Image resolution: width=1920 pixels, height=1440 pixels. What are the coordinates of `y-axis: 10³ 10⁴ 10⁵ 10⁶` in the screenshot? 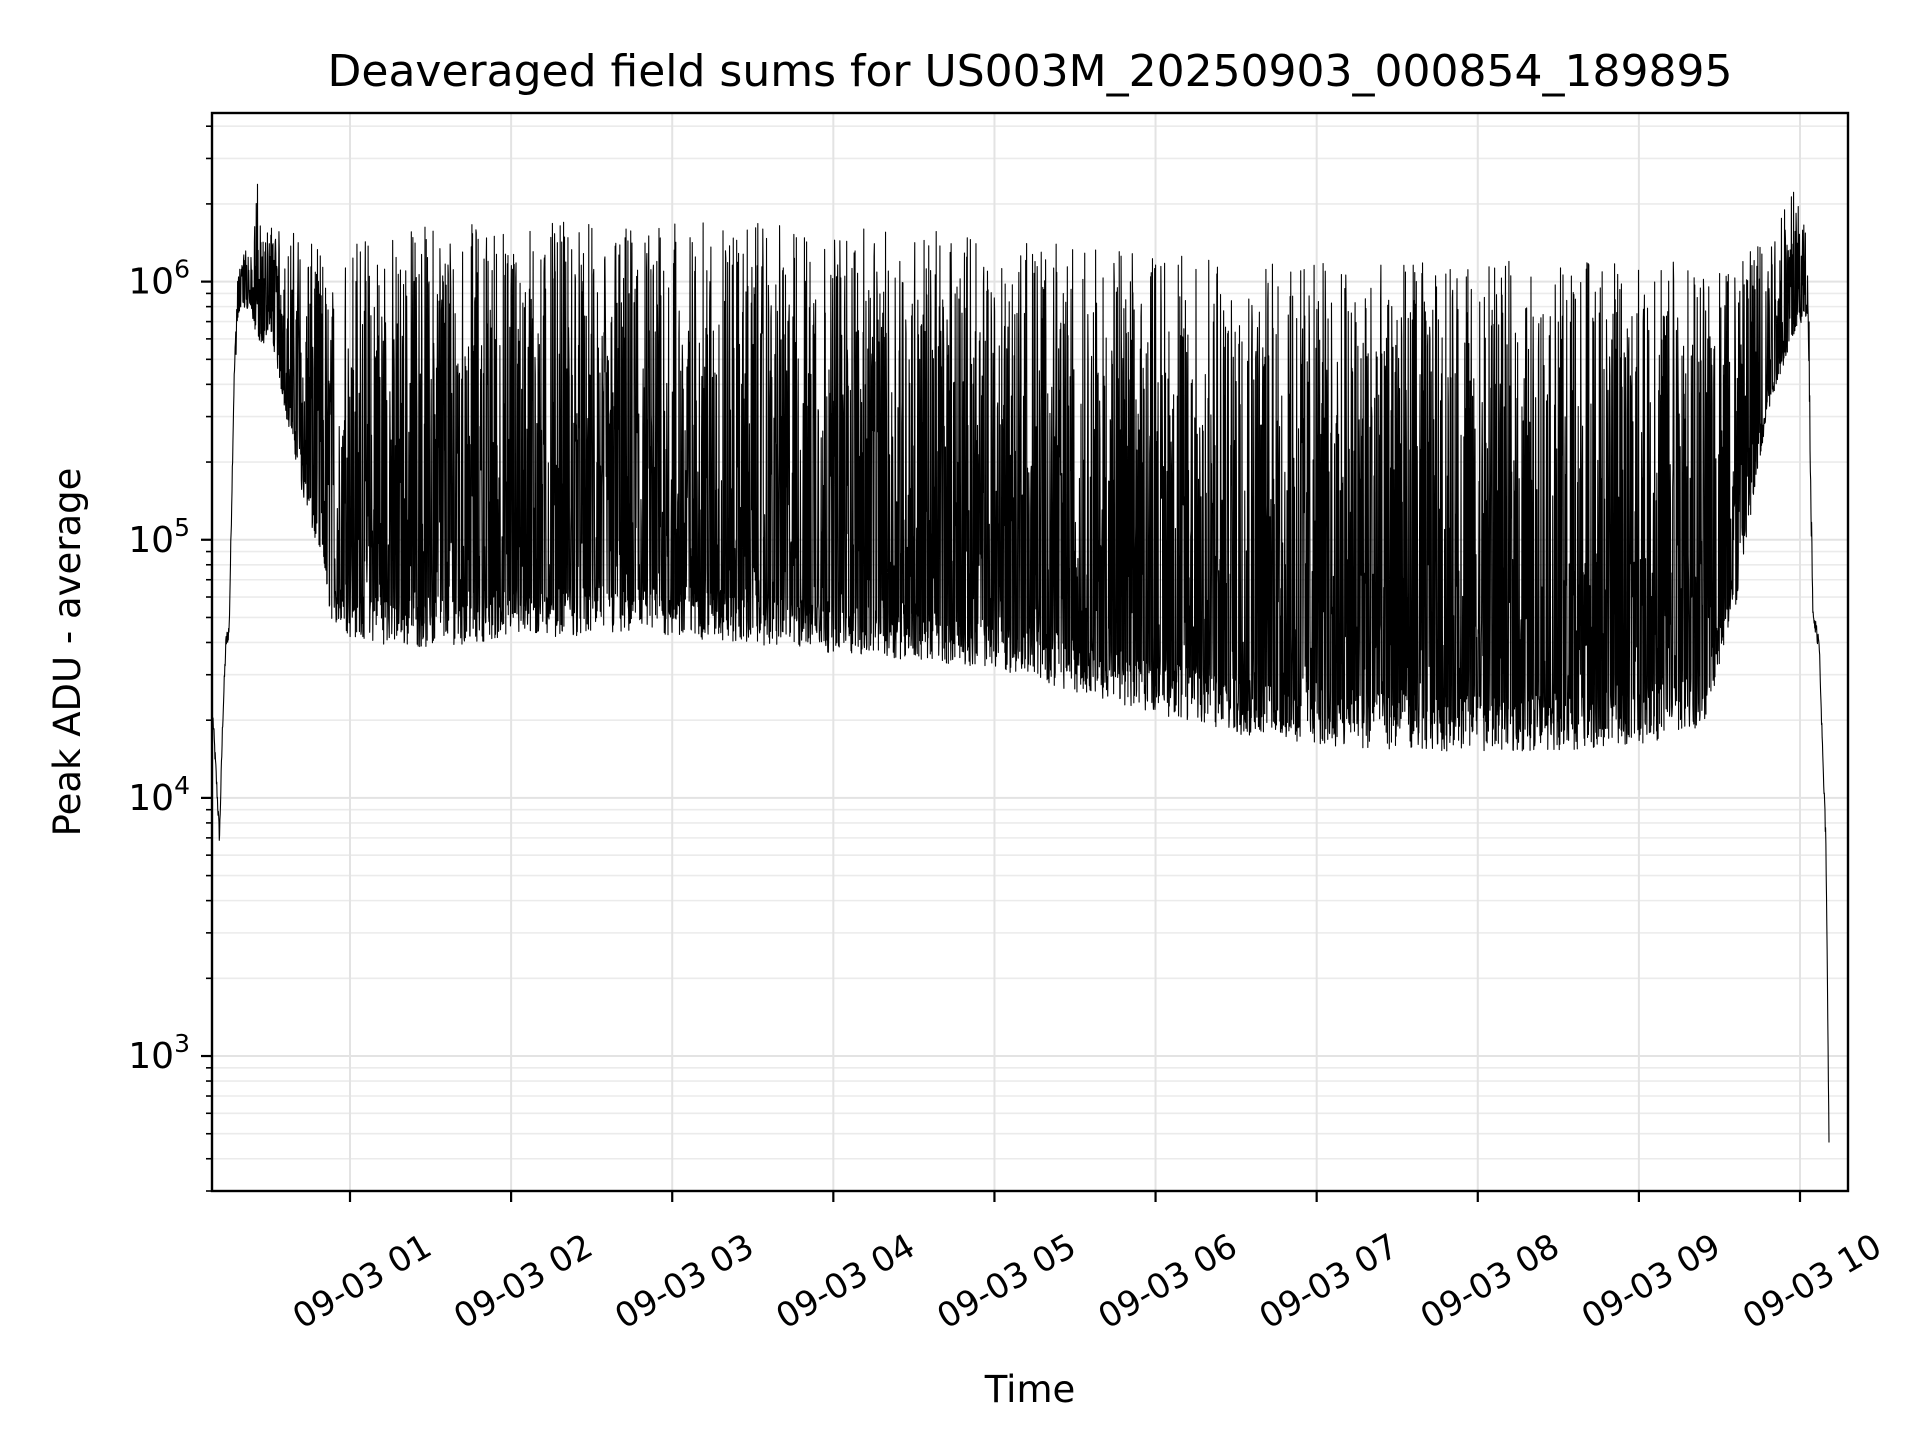 It's located at (170, 658).